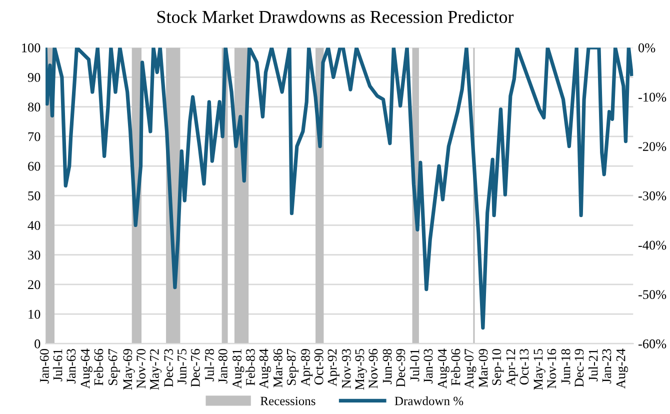 The width and height of the screenshot is (670, 414). I want to click on x-tick-label: Sep-67, so click(114, 366).